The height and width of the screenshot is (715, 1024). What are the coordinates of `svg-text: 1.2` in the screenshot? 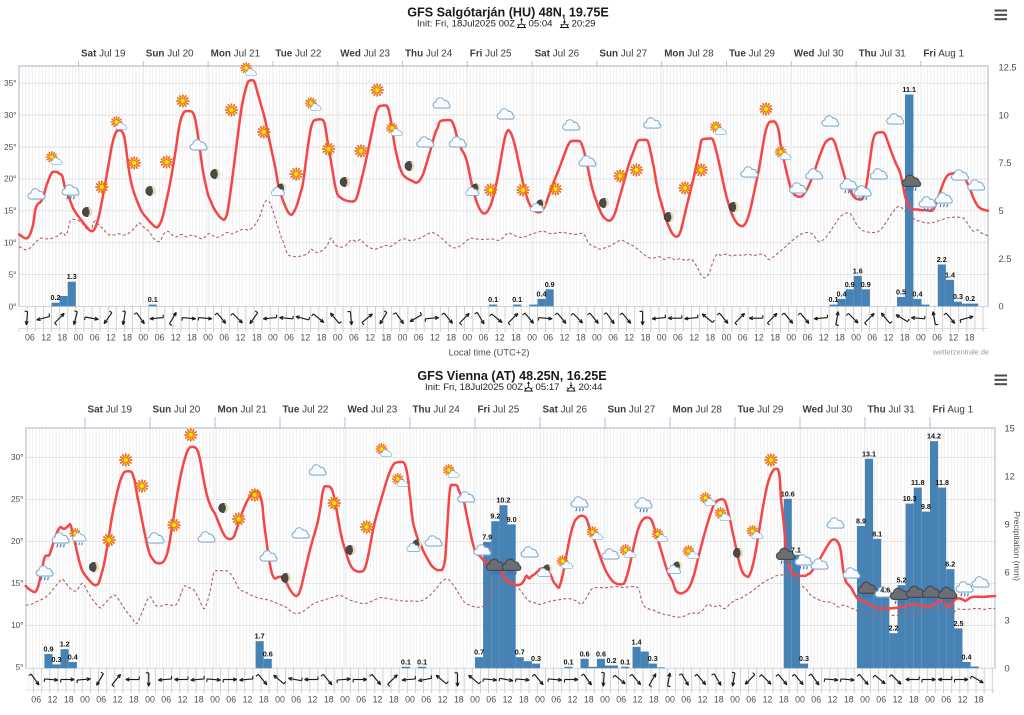 It's located at (65, 644).